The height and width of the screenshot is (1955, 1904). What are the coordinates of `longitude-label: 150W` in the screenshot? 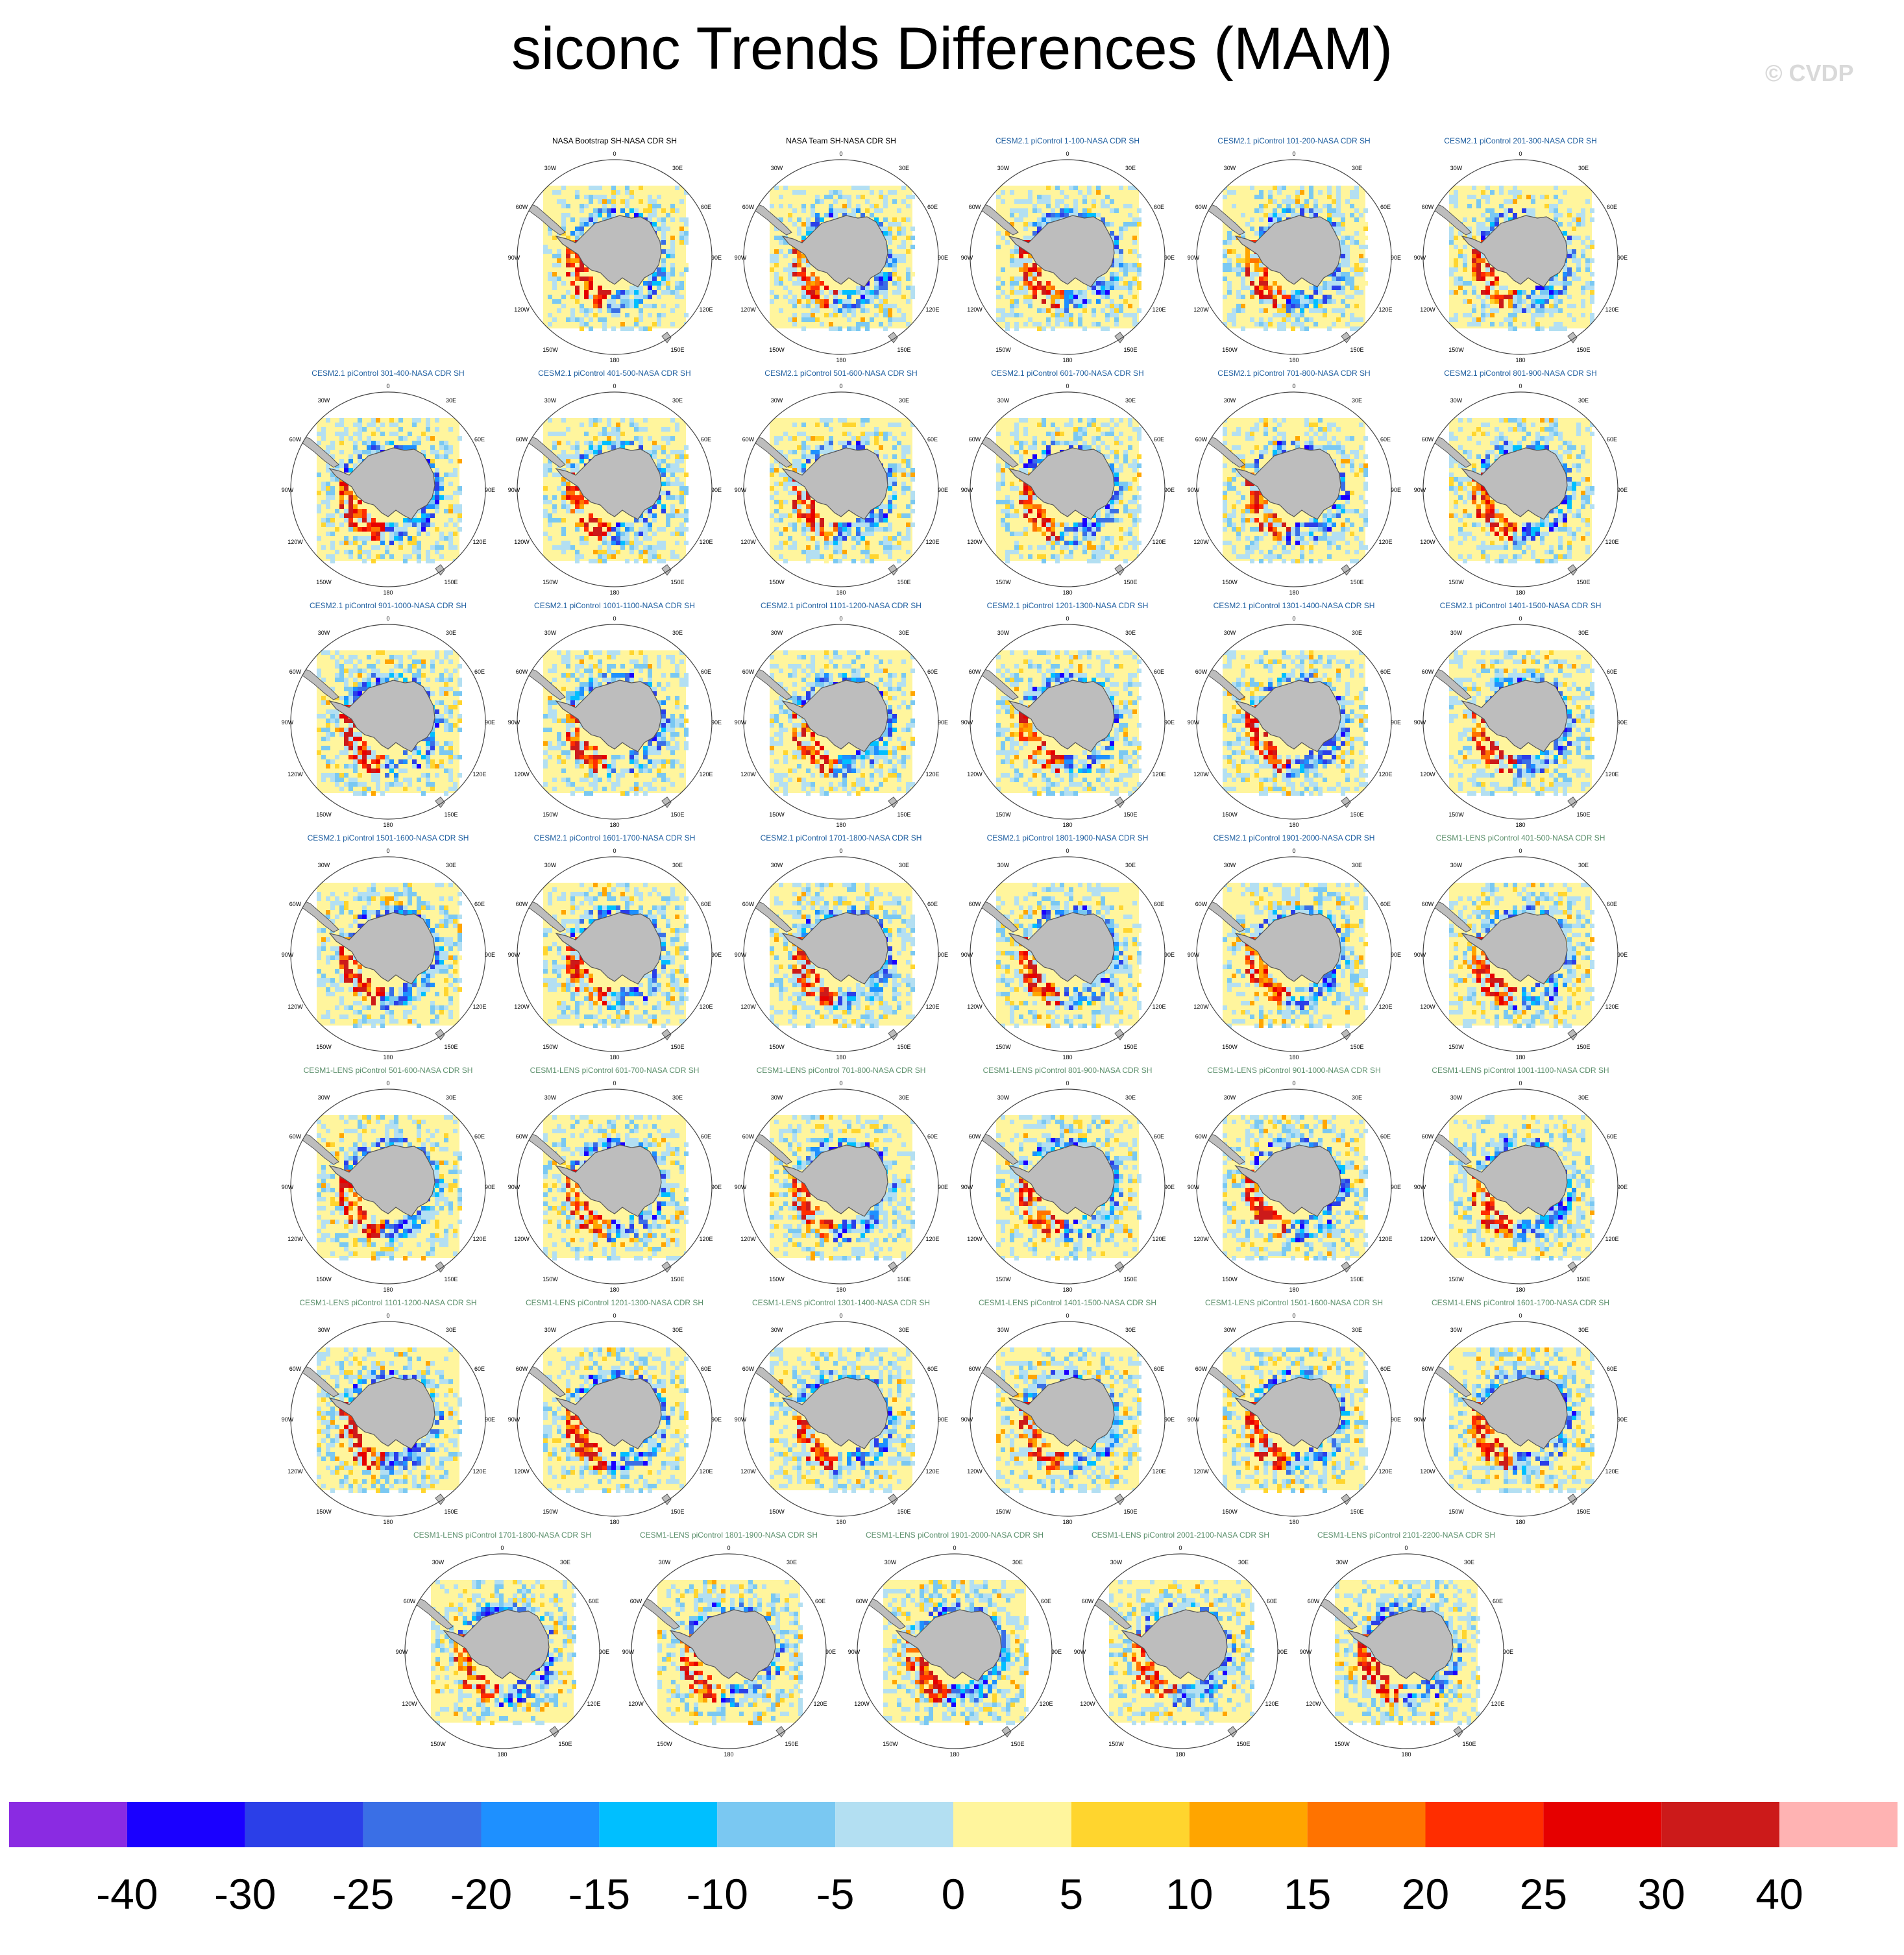 It's located at (1230, 582).